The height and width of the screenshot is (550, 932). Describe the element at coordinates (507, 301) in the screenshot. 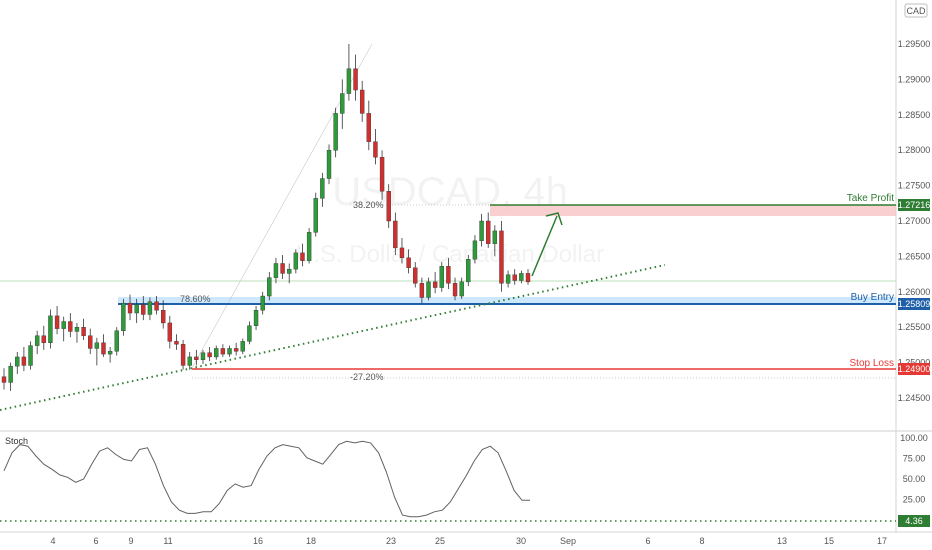

I see `buy-entry-zone` at that location.